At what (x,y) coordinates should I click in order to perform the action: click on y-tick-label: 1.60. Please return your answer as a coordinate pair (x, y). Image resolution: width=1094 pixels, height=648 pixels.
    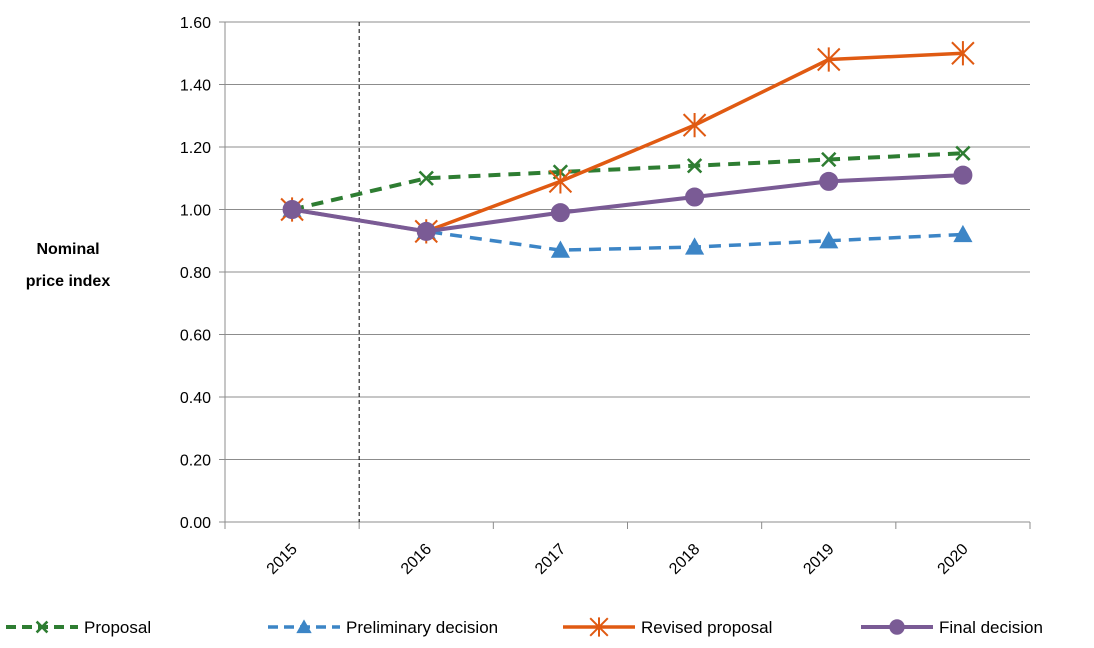
    Looking at the image, I should click on (195, 23).